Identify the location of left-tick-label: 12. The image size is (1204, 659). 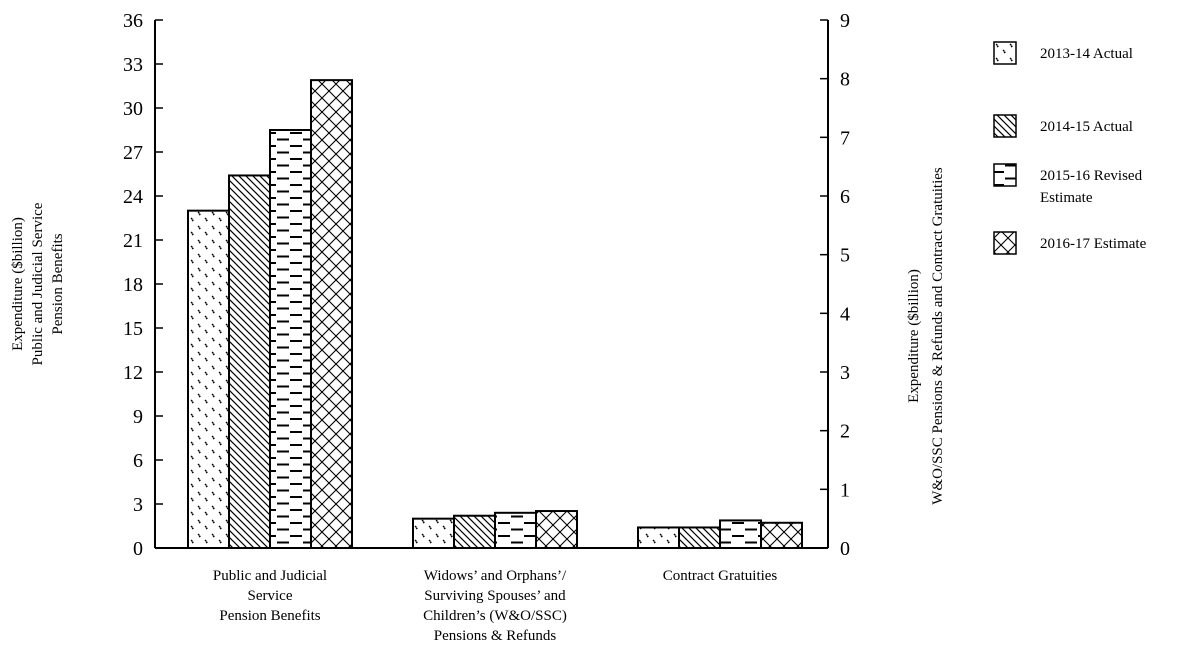
(133, 373).